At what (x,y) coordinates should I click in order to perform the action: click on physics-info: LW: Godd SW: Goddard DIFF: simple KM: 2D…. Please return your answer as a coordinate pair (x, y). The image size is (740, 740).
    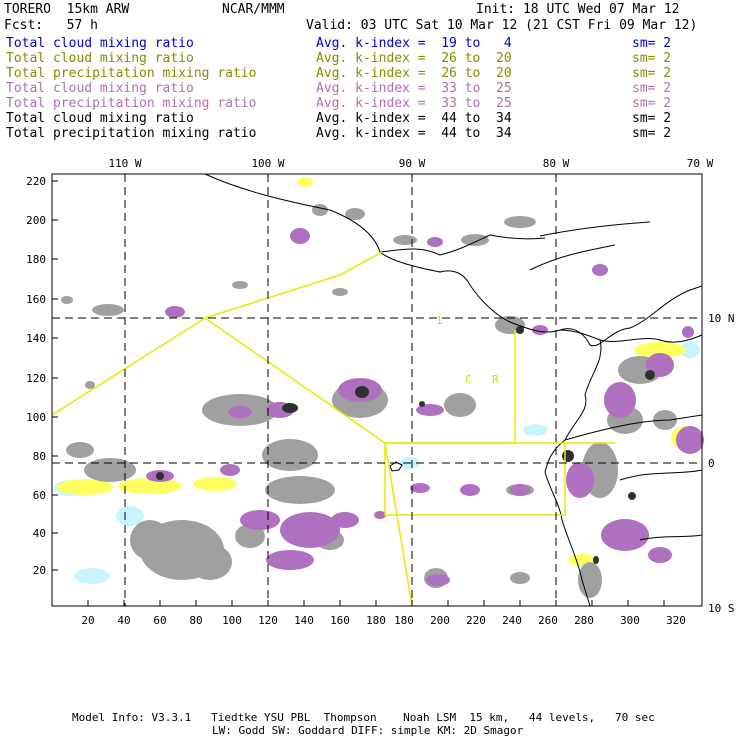
    Looking at the image, I should click on (368, 730).